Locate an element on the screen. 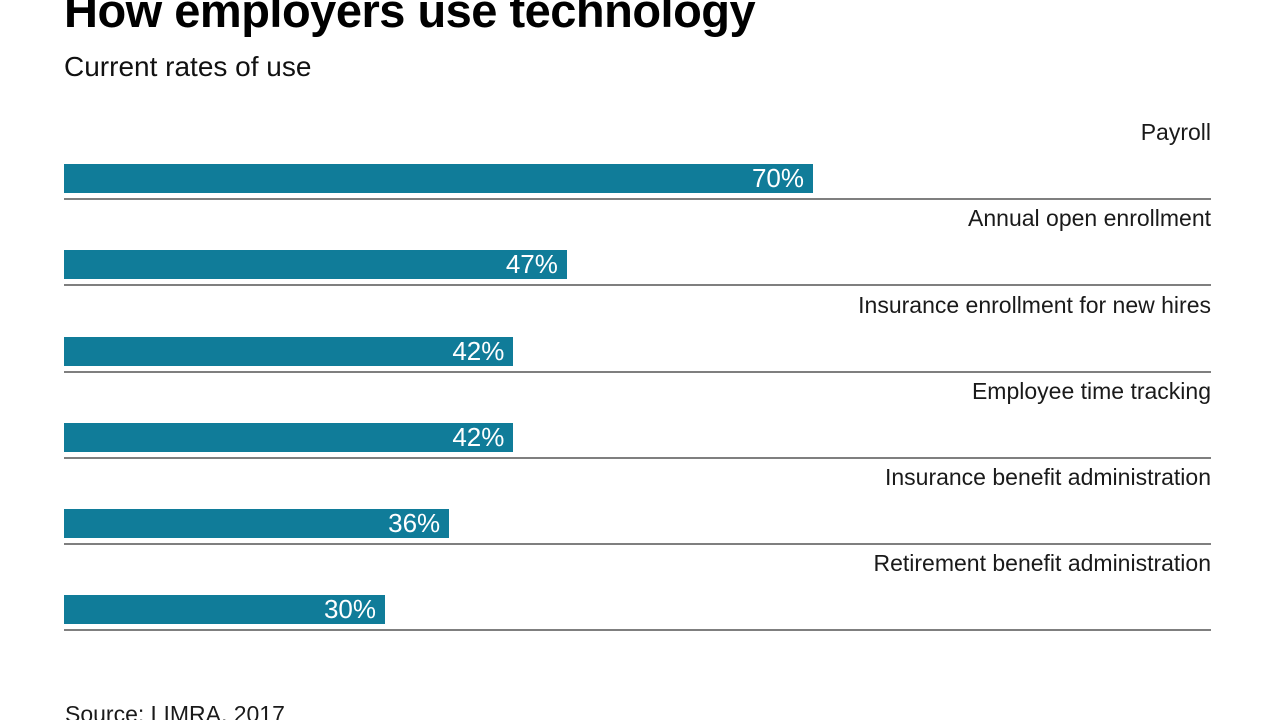 Image resolution: width=1280 pixels, height=720 pixels. category-label: Insurance enrollment for new hires is located at coordinates (1034, 304).